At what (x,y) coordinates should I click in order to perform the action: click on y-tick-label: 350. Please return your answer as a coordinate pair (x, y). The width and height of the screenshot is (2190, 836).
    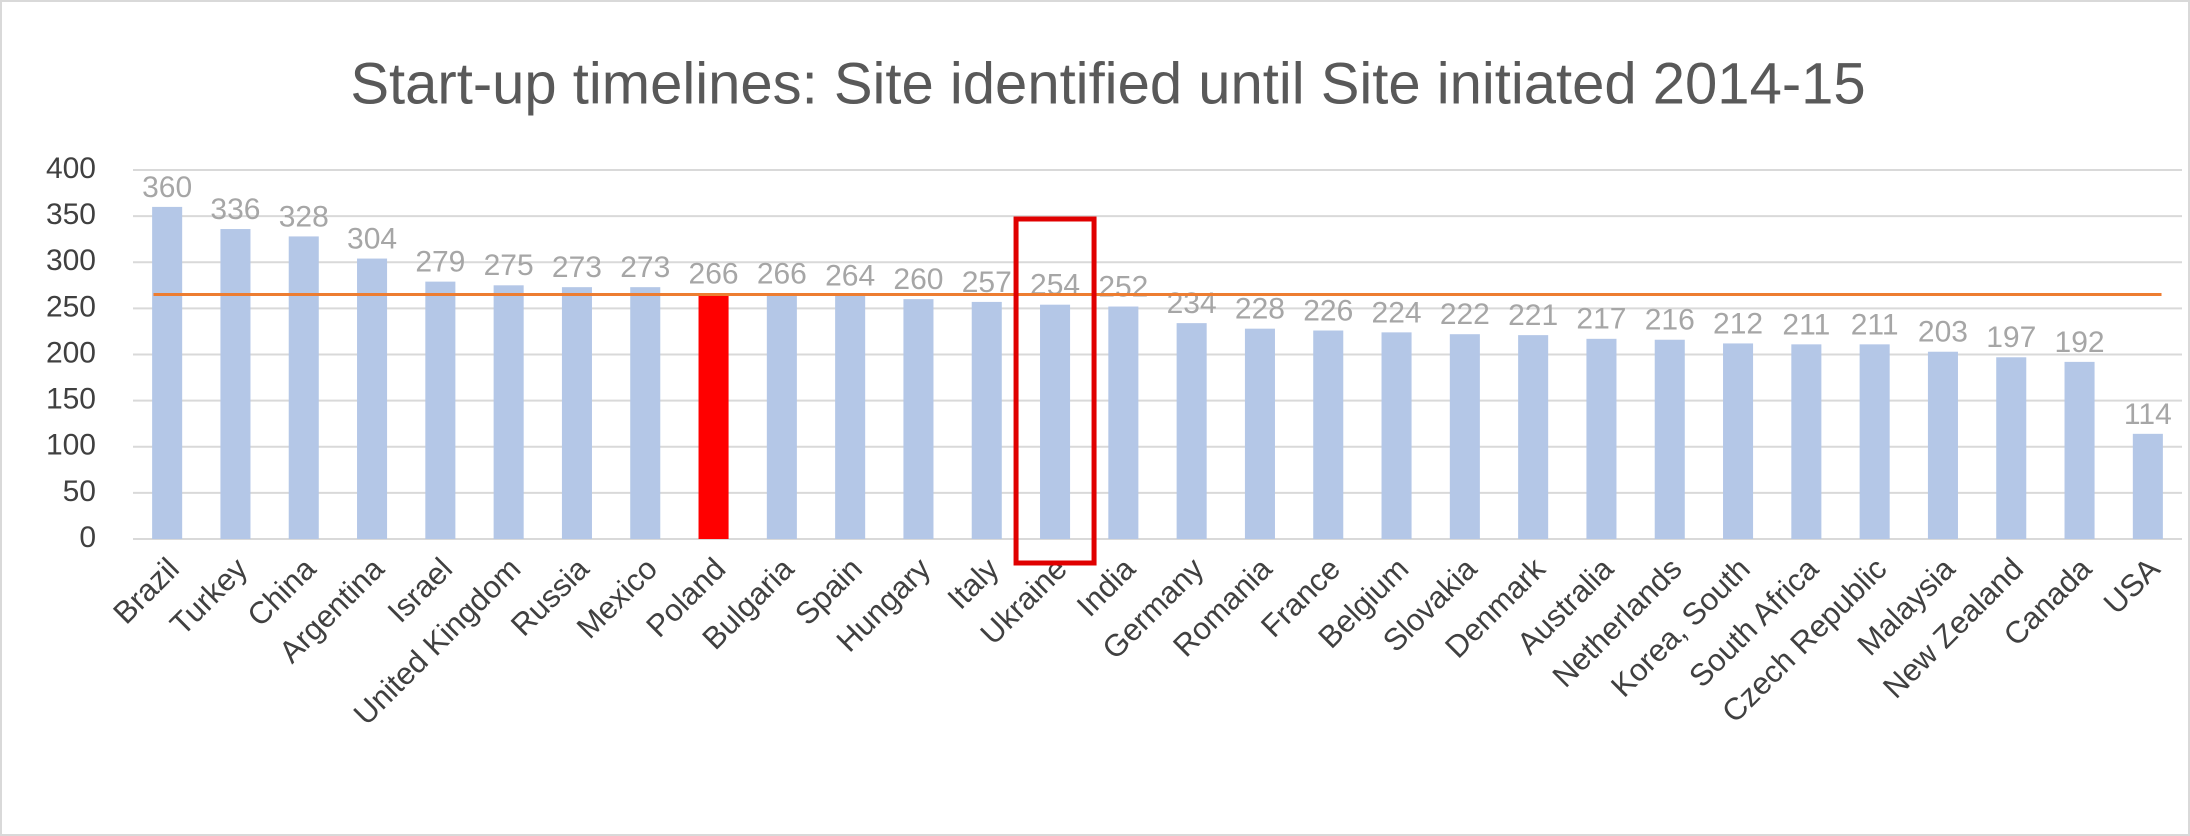
    Looking at the image, I should click on (71, 214).